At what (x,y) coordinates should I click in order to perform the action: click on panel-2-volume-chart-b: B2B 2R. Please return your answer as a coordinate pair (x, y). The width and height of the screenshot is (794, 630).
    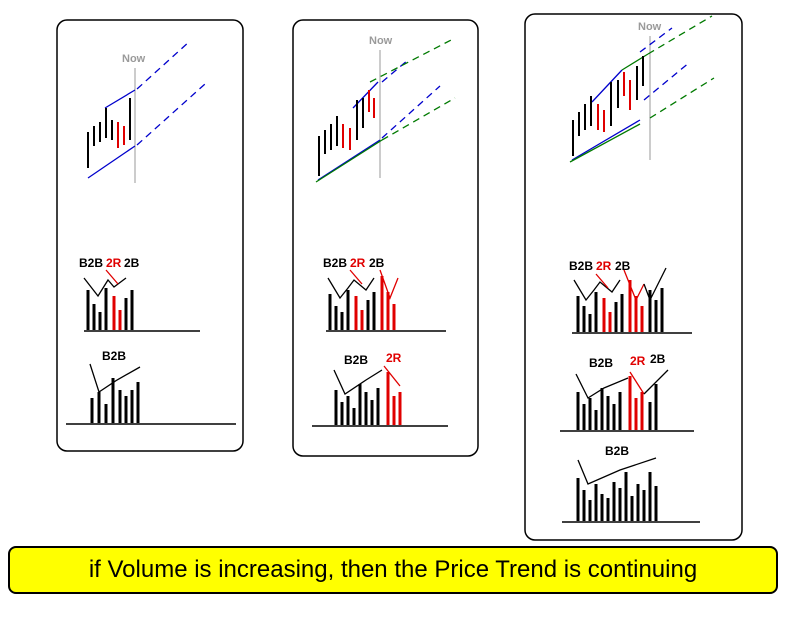
    Looking at the image, I should click on (380, 389).